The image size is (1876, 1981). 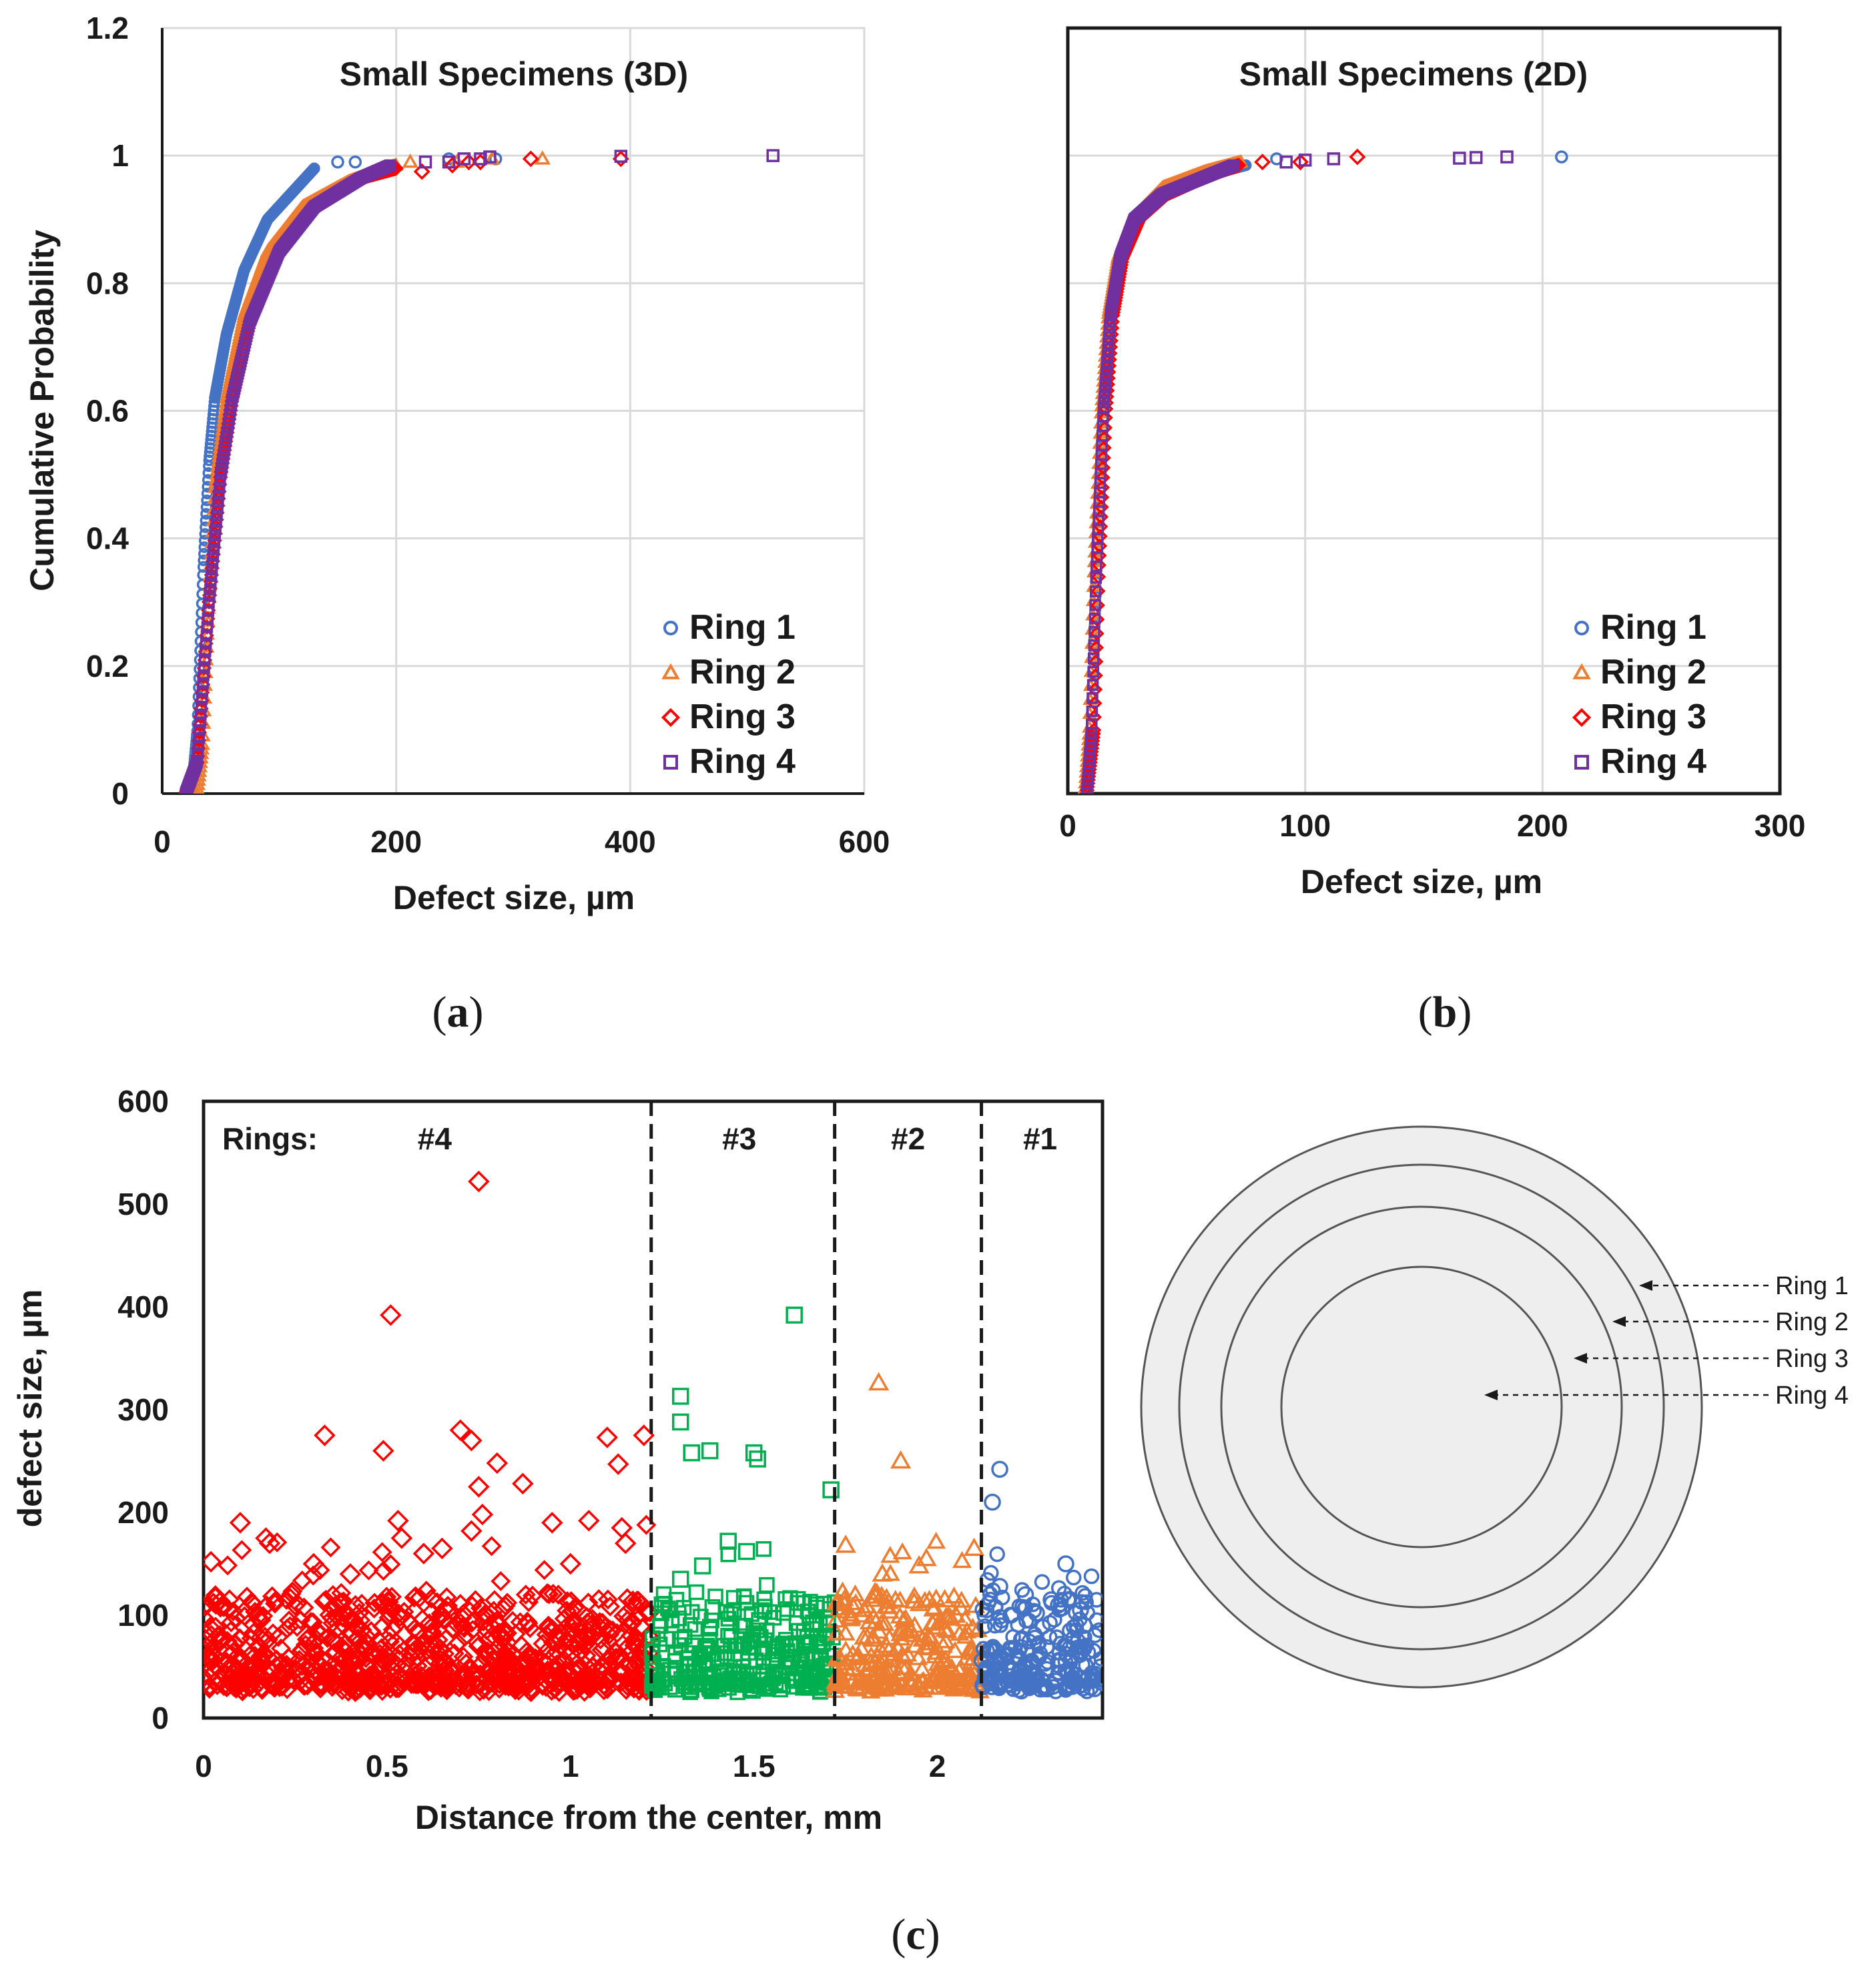 I want to click on y-tick-label: 100, so click(x=143, y=1615).